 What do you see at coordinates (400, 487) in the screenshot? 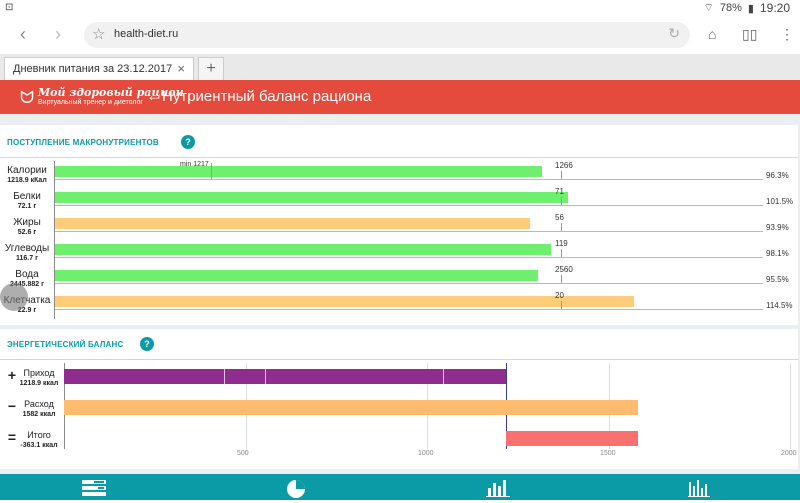
I see `bottom-nav` at bounding box center [400, 487].